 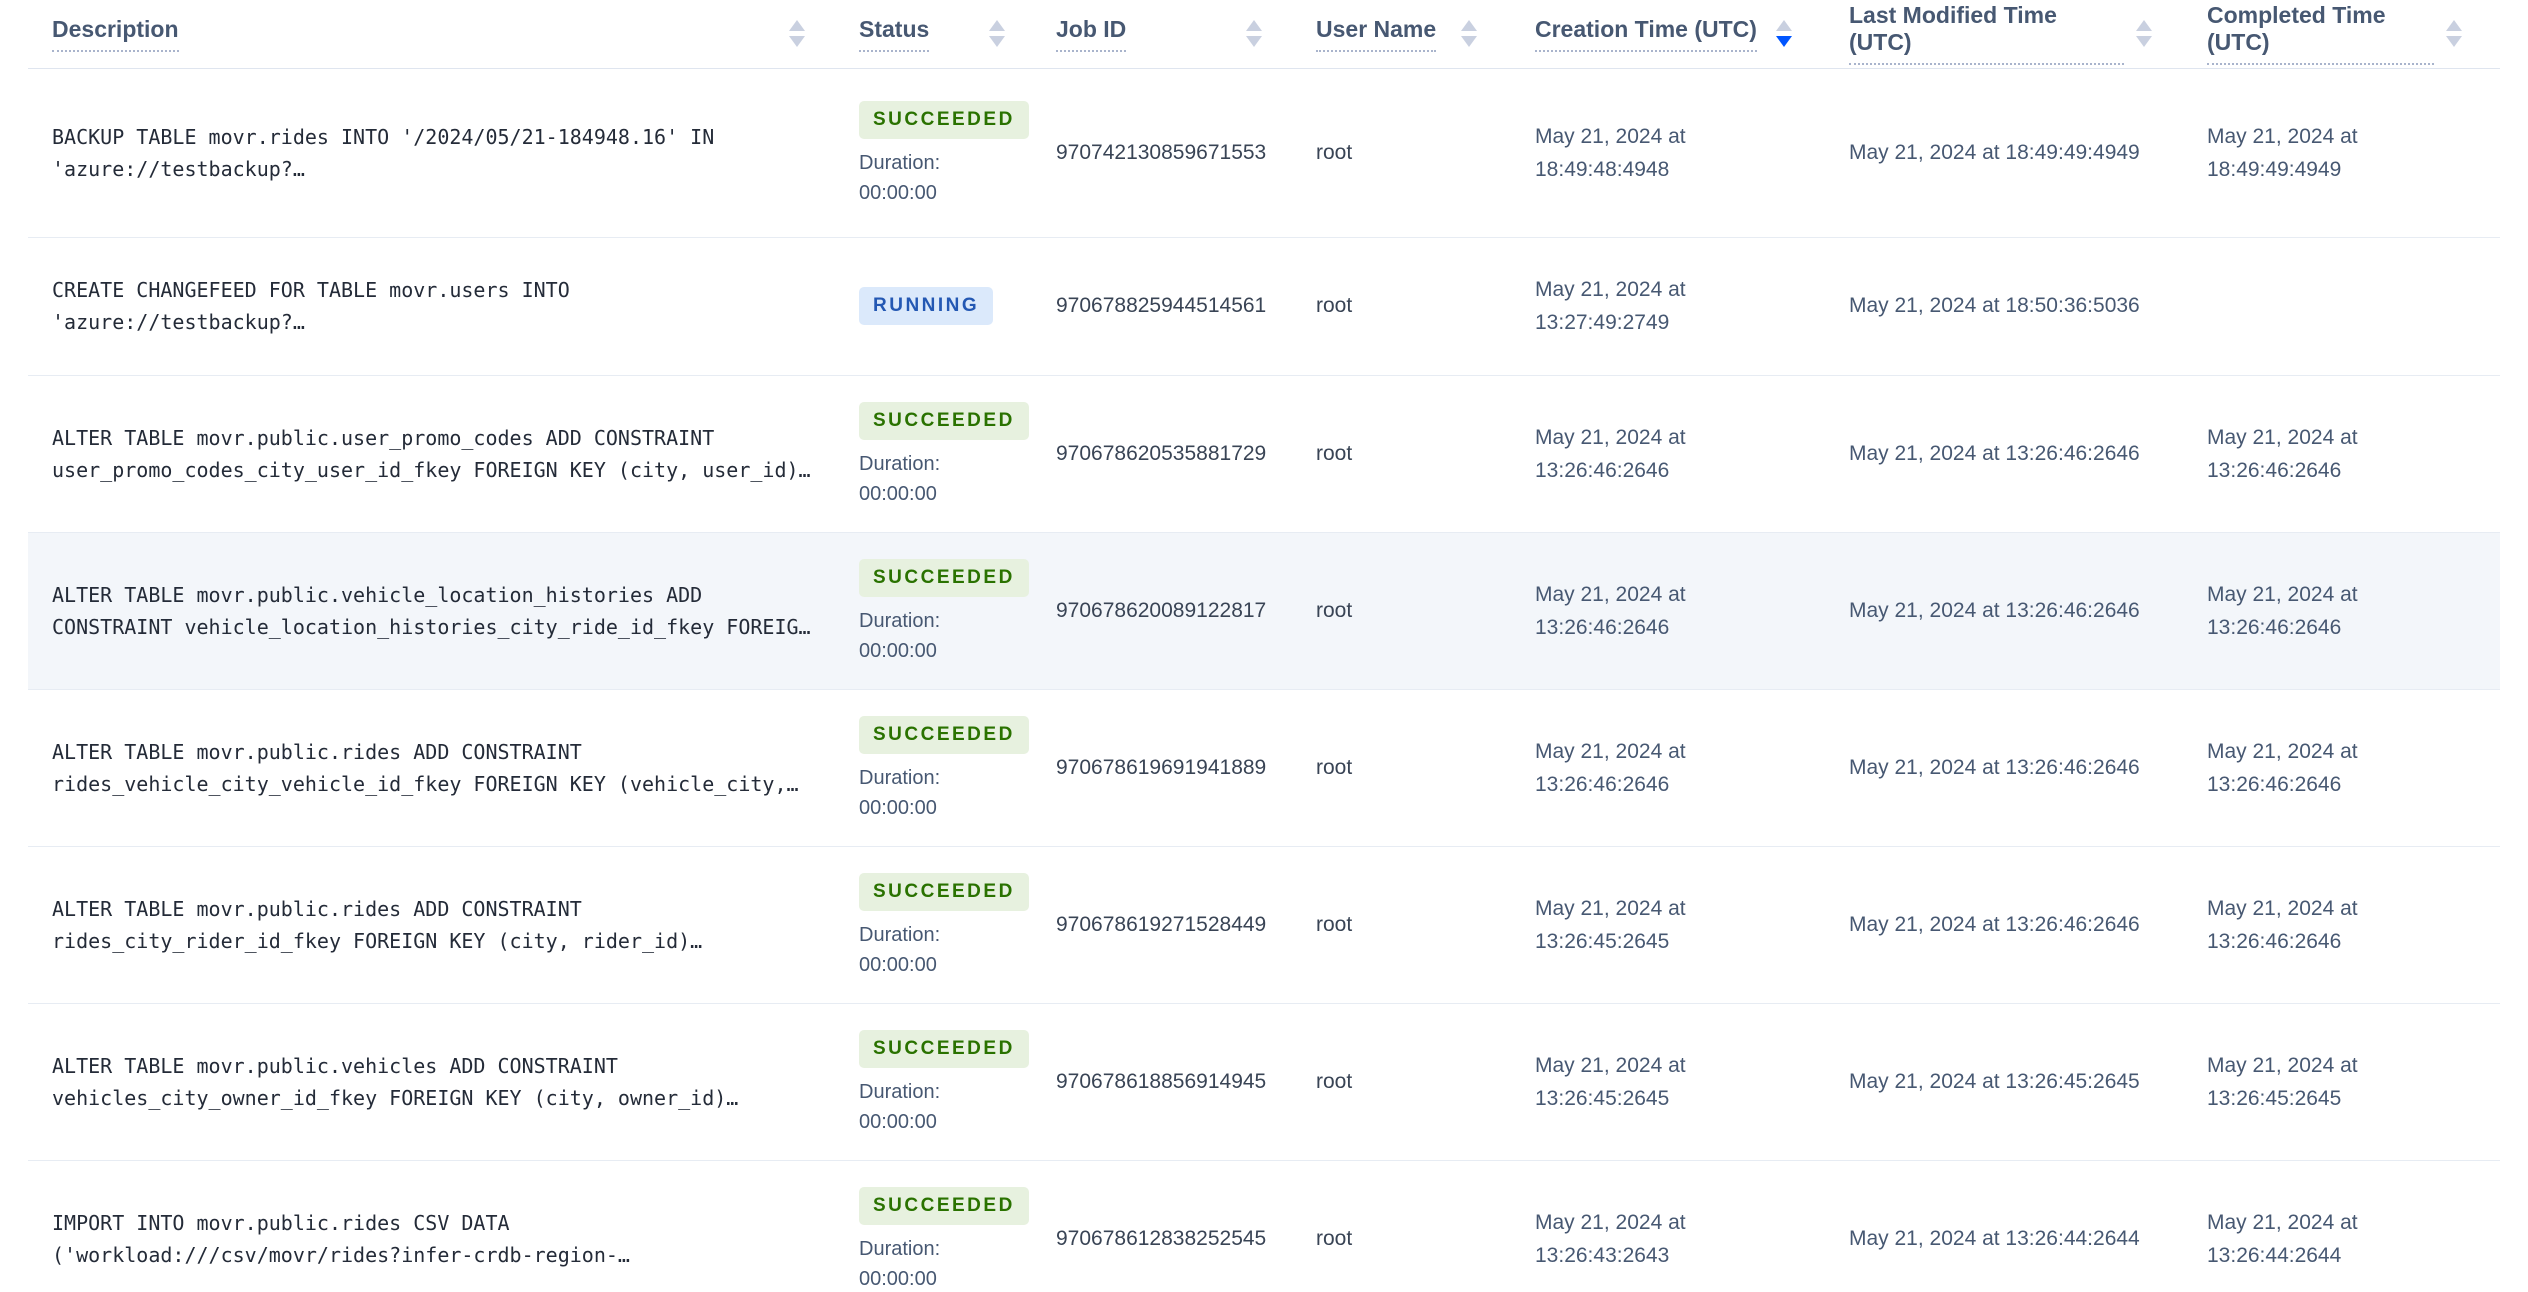 What do you see at coordinates (2320, 34) in the screenshot?
I see `column-label: Completed Time (UTC)` at bounding box center [2320, 34].